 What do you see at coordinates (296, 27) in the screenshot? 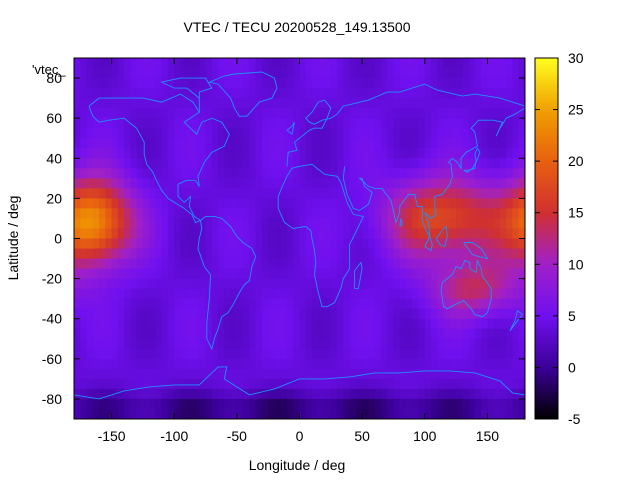
I see `chart-title: VTEC / TECU 20200528_149.13500` at bounding box center [296, 27].